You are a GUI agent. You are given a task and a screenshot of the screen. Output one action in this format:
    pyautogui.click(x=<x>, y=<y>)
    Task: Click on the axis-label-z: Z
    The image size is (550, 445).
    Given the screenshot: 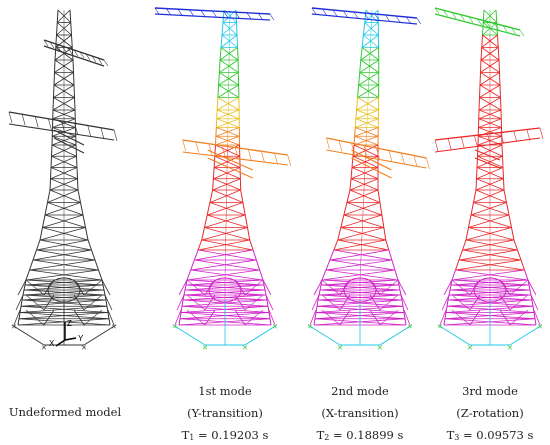 What is the action you would take?
    pyautogui.click(x=69, y=323)
    